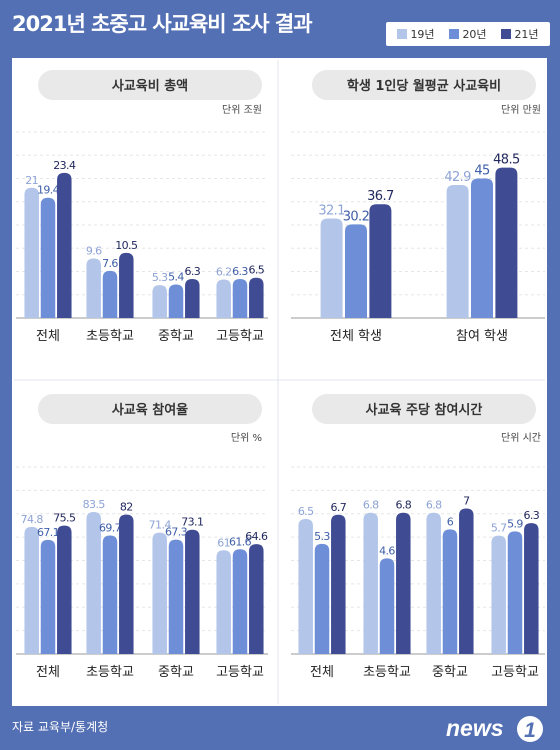  Describe the element at coordinates (468, 34) in the screenshot. I see `legend-item-2020: 20년` at that location.